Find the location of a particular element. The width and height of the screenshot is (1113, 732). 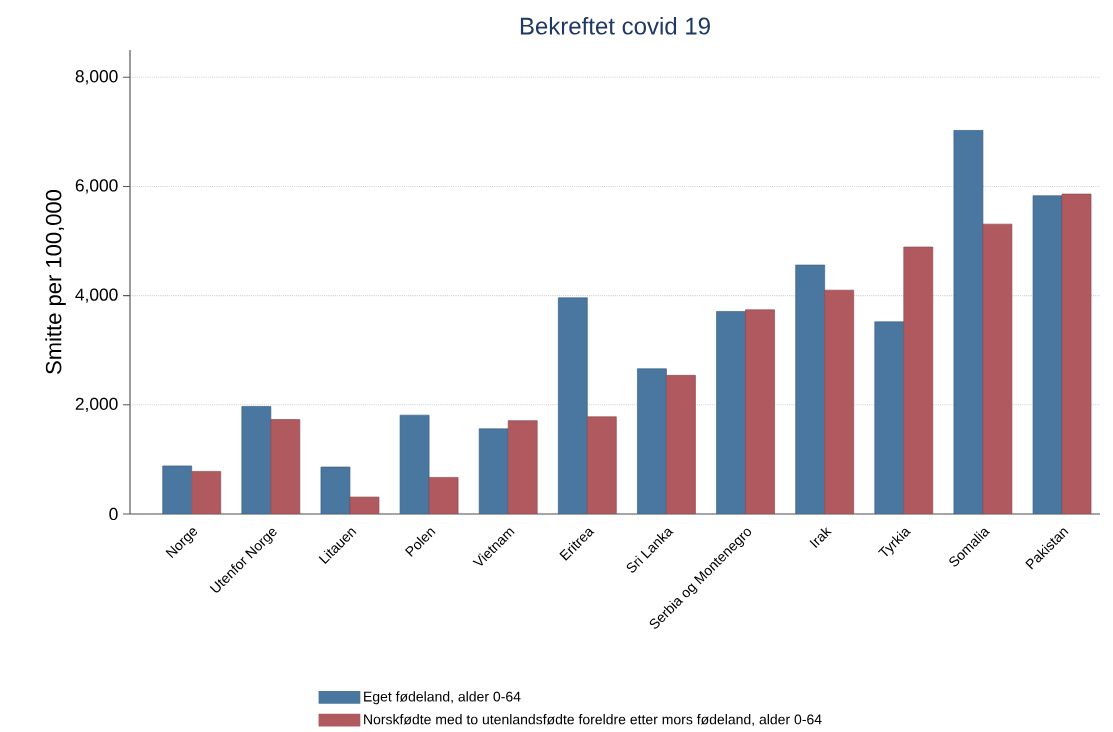

y-tick-label: 2,000 is located at coordinates (96, 405).